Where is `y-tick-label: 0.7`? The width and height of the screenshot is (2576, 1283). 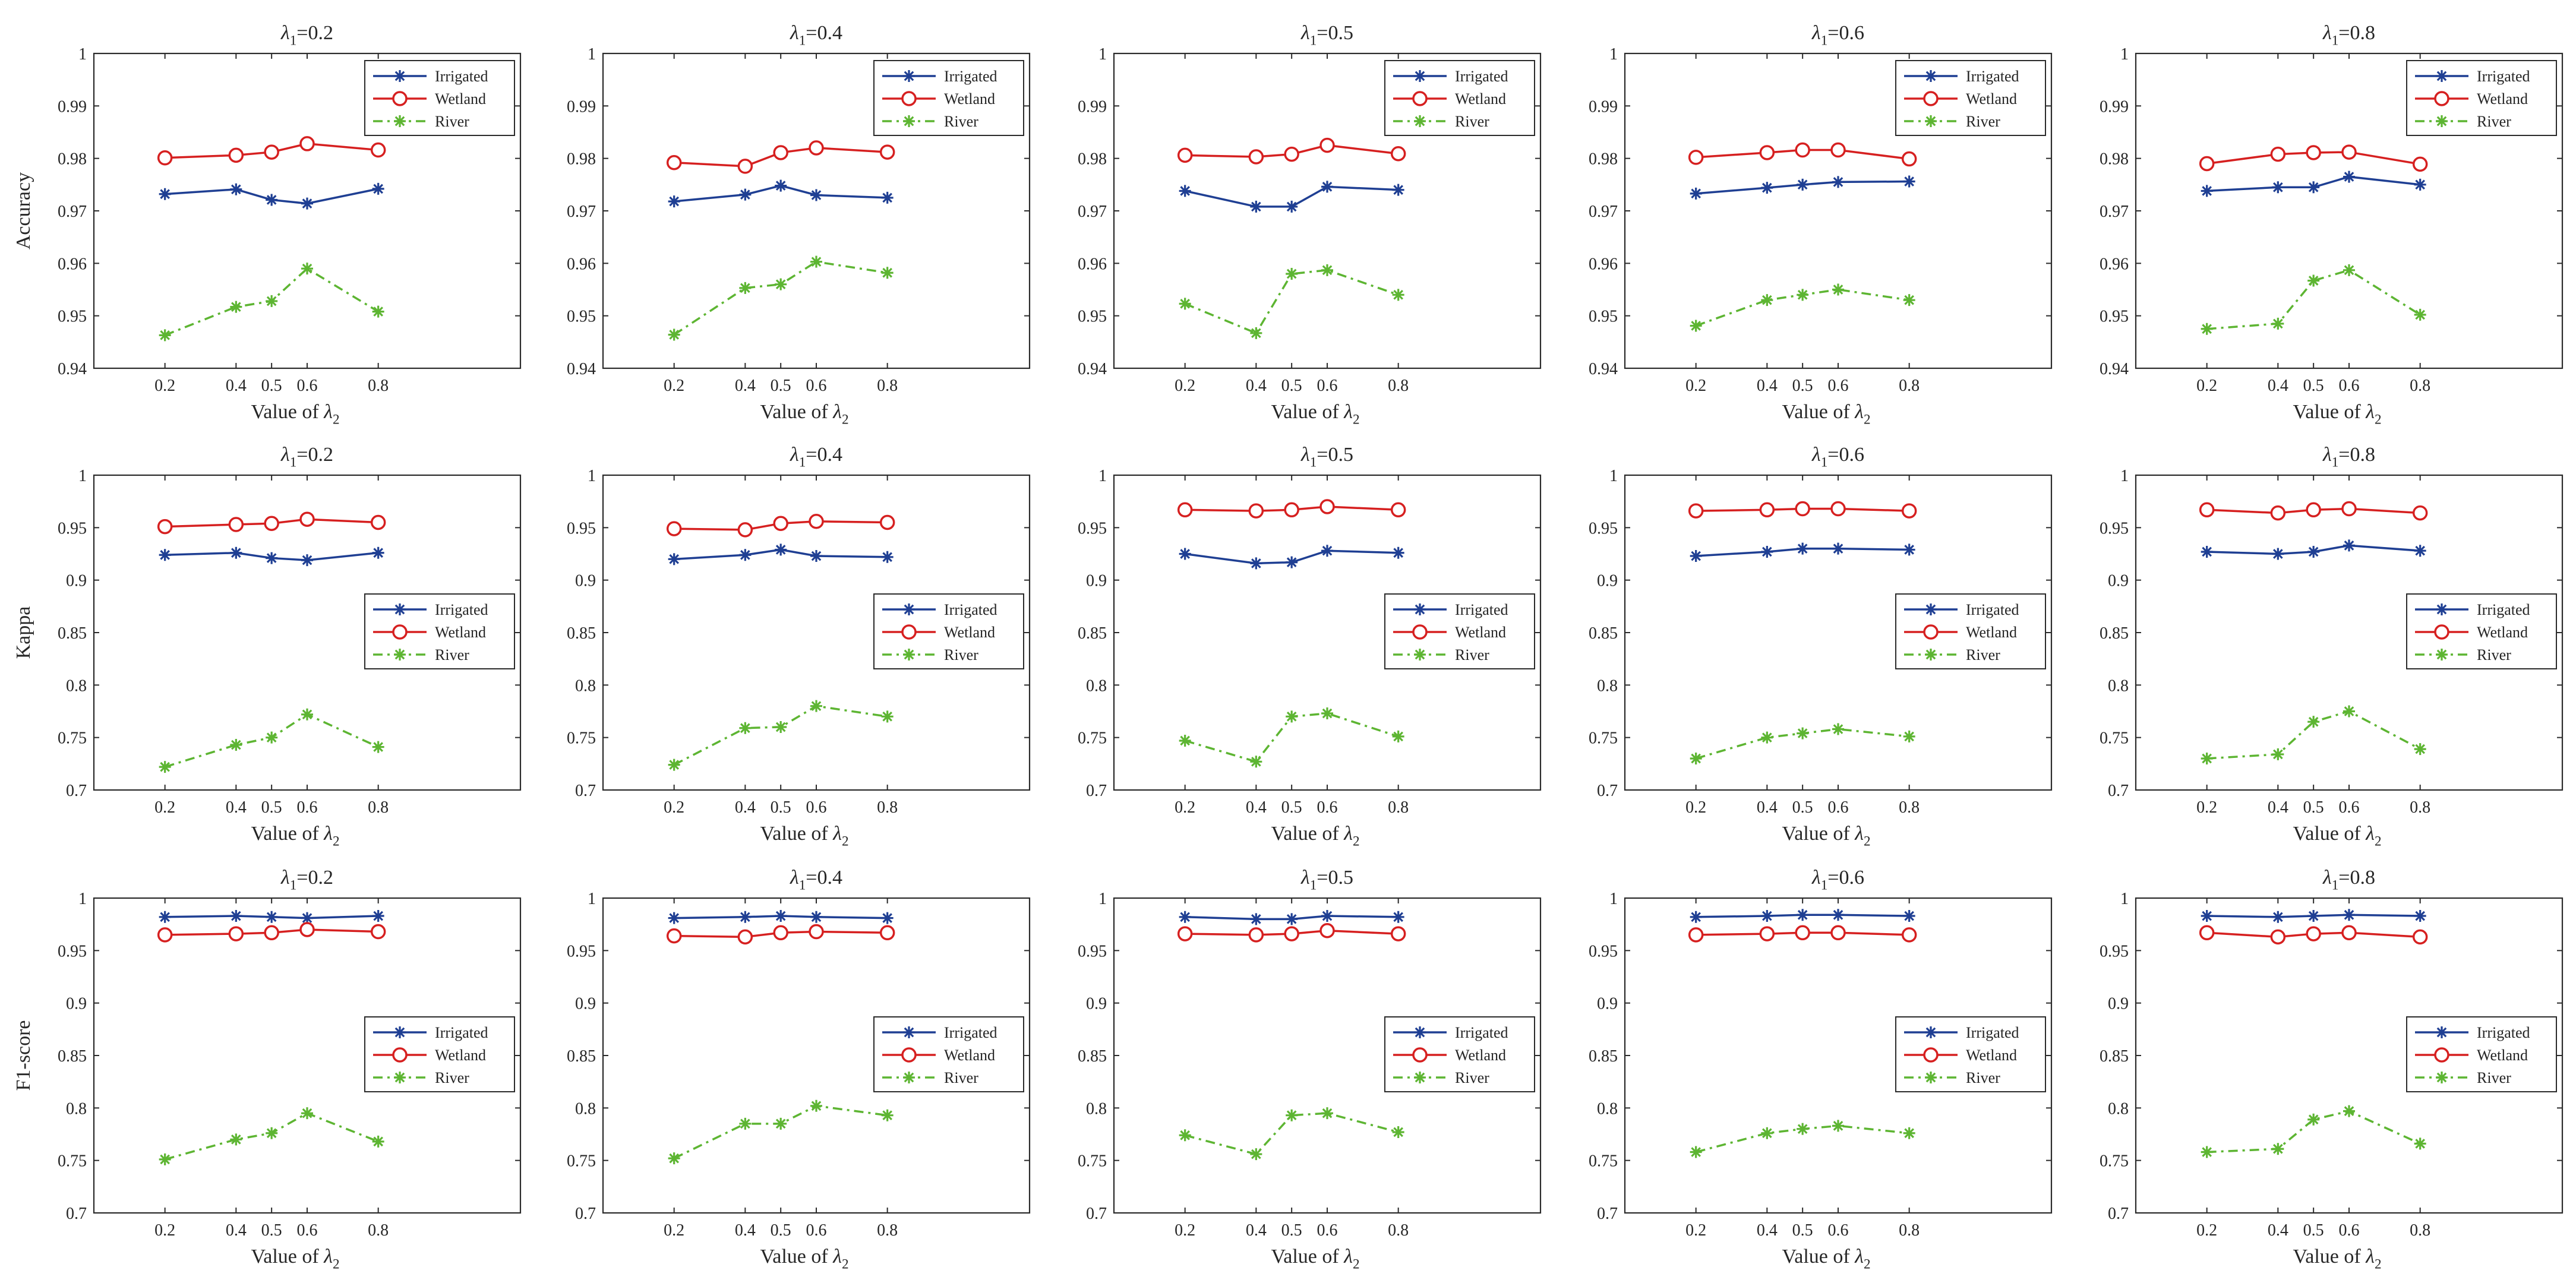 y-tick-label: 0.7 is located at coordinates (1096, 791).